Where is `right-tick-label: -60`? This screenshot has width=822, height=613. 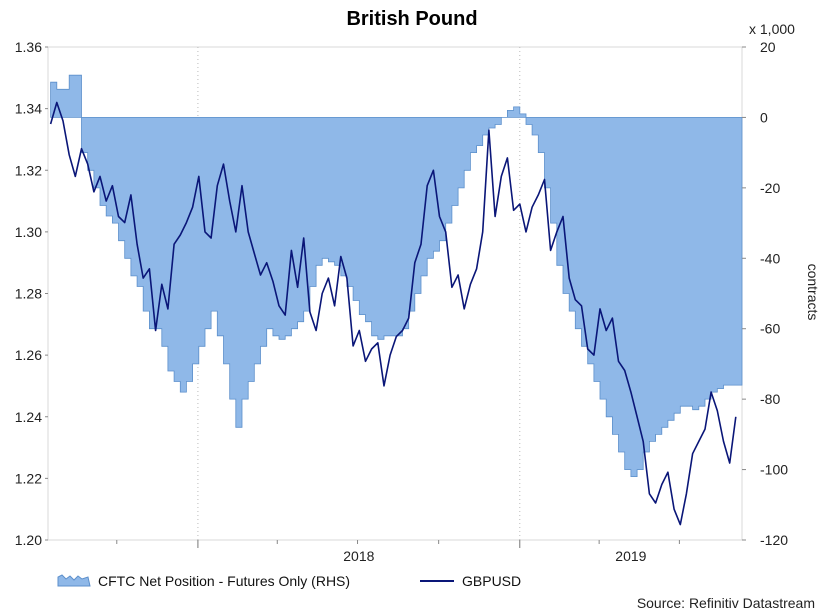
right-tick-label: -60 is located at coordinates (770, 329).